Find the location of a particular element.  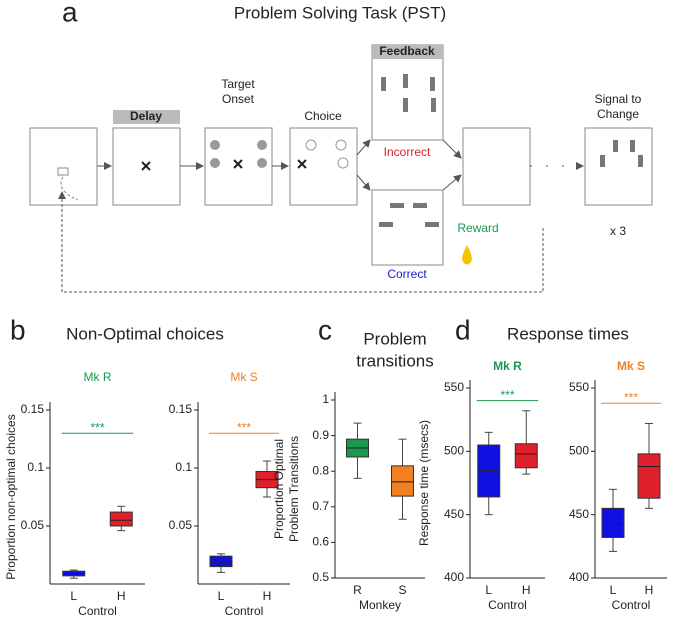

y-axis-label: Proportion Optimal is located at coordinates (279, 489).